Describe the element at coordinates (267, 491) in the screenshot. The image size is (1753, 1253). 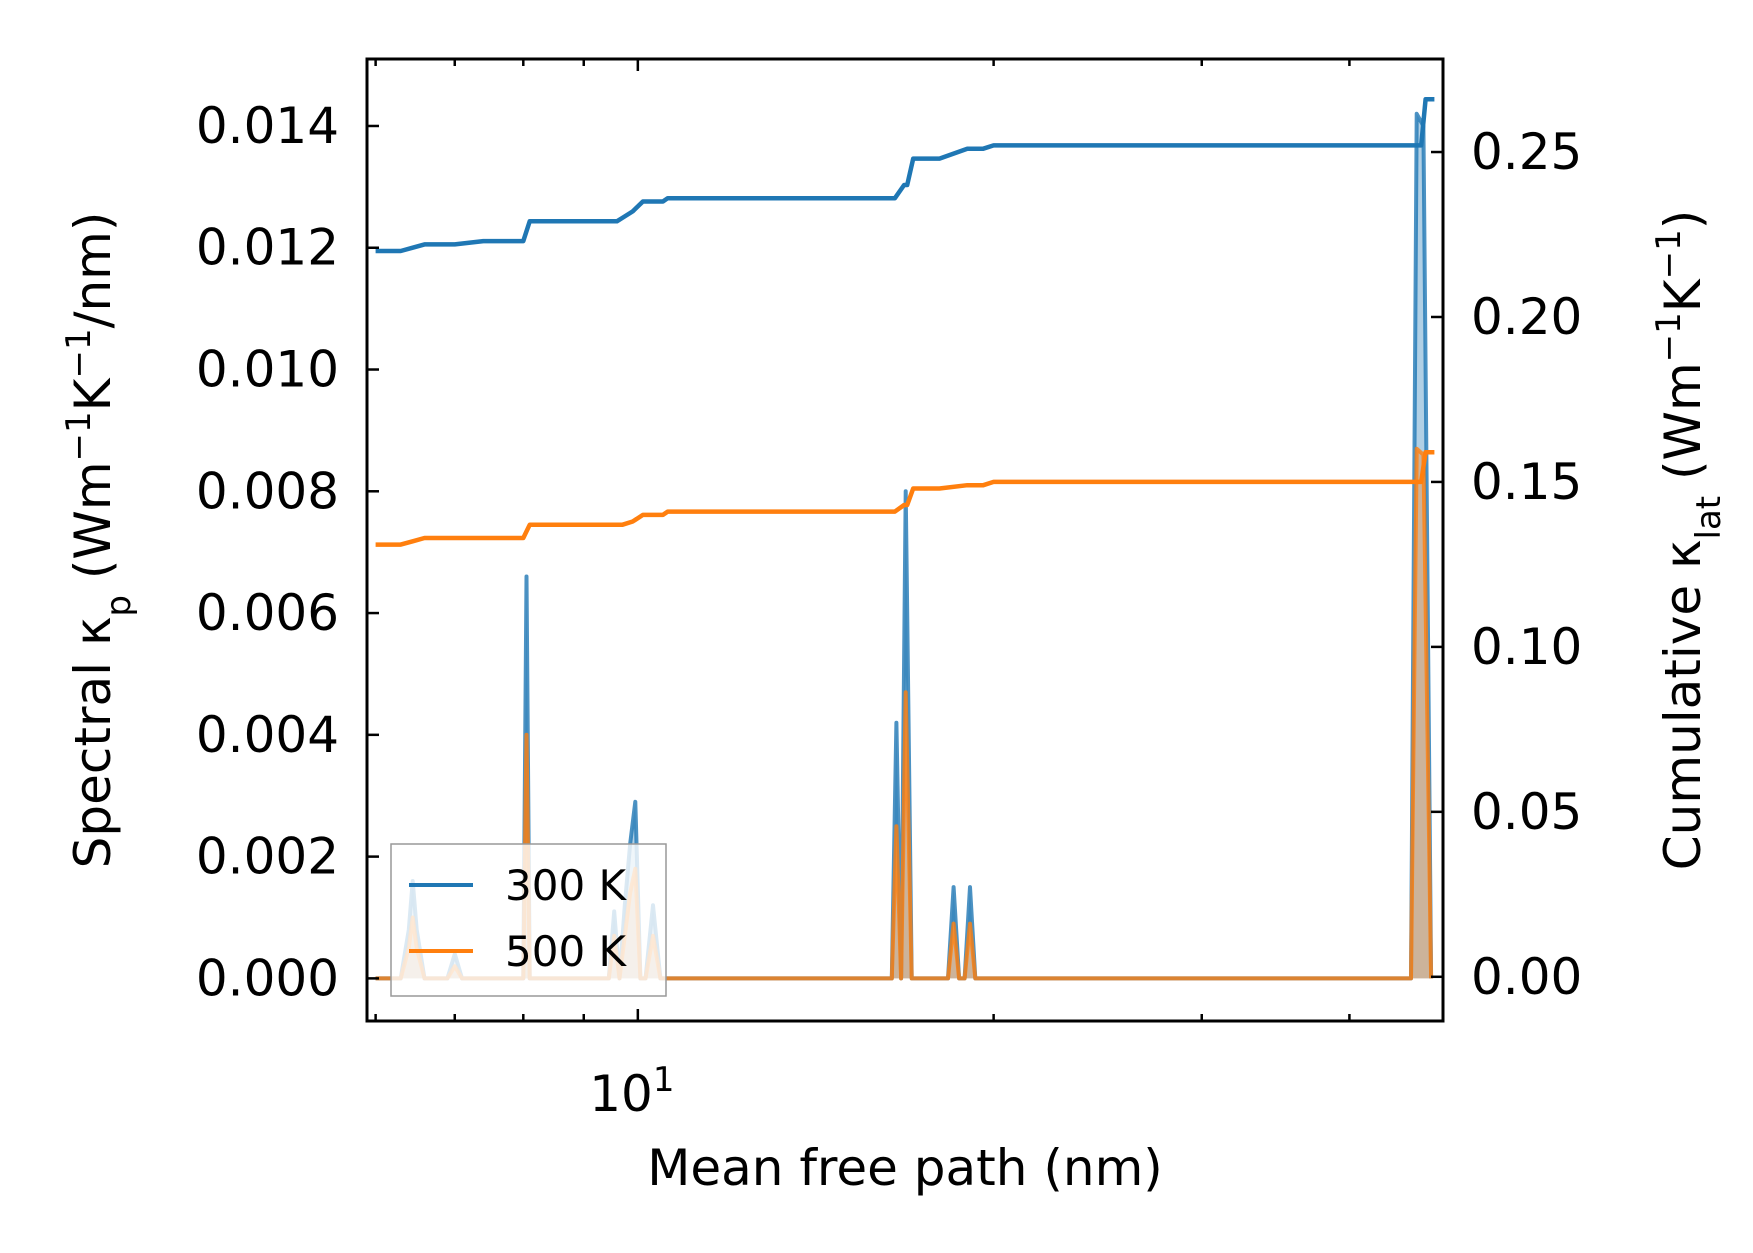
I see `y-left-tick-label: 0.008` at that location.